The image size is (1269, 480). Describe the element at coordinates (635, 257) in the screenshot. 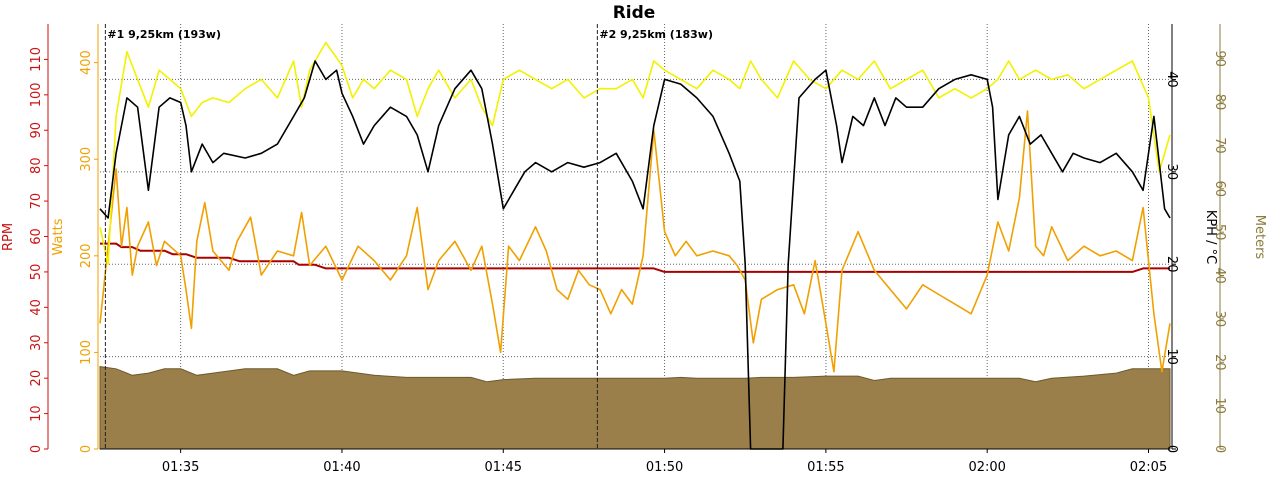

I see `cadence-line` at that location.